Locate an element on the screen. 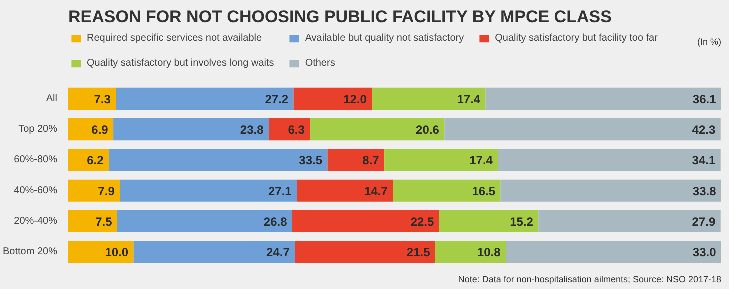  data-label: 23.8 is located at coordinates (252, 130).